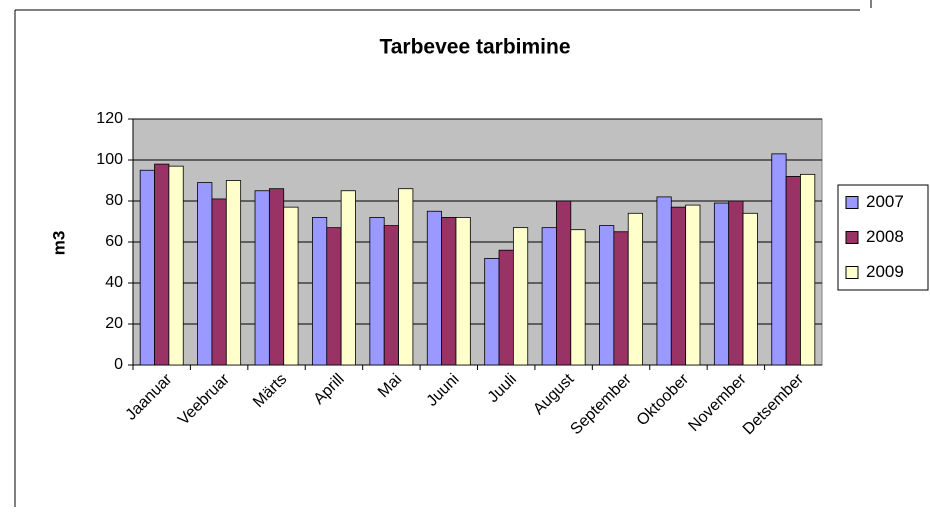  What do you see at coordinates (58, 243) in the screenshot?
I see `y-axis-label: m3` at bounding box center [58, 243].